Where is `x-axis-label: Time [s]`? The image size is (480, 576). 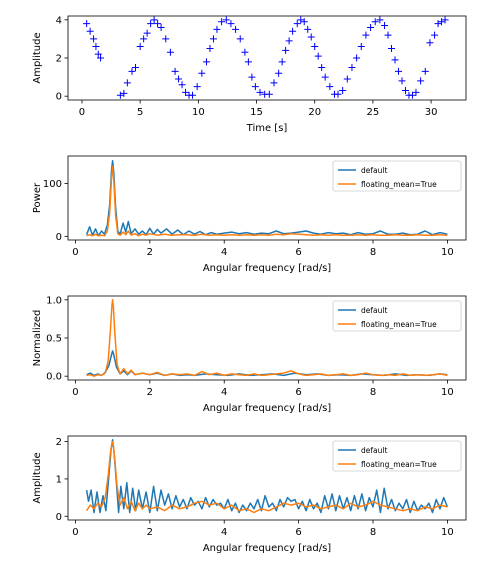 x-axis-label: Time [s] is located at coordinates (267, 128).